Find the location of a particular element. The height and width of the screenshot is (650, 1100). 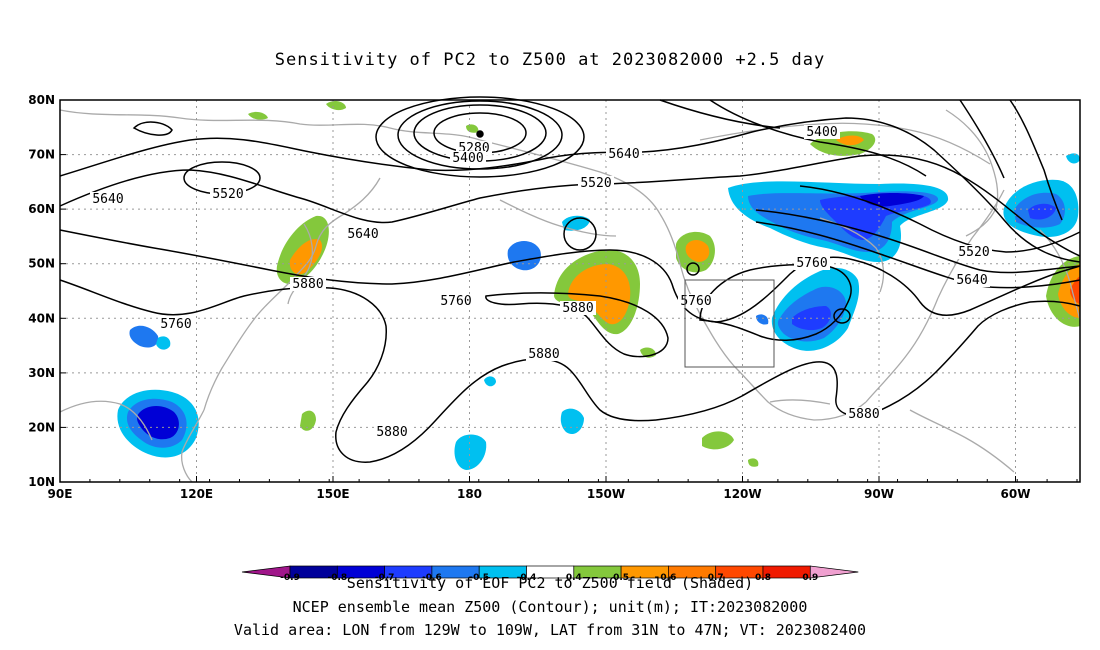

lat-label: 50N is located at coordinates (41, 264).